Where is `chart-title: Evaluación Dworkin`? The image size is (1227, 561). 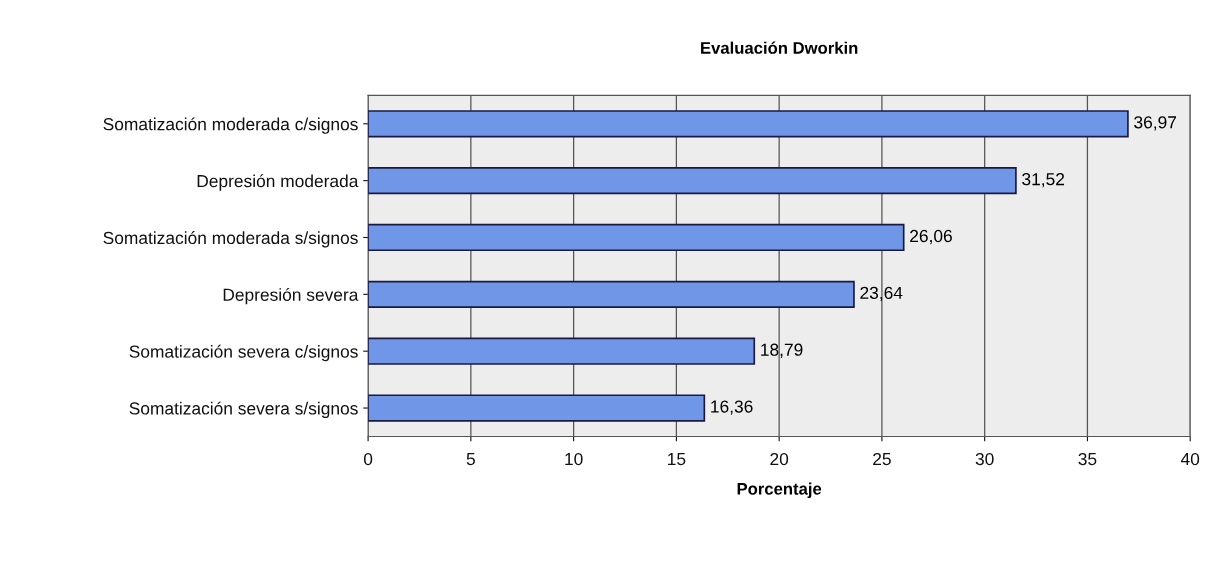
chart-title: Evaluación Dworkin is located at coordinates (779, 47).